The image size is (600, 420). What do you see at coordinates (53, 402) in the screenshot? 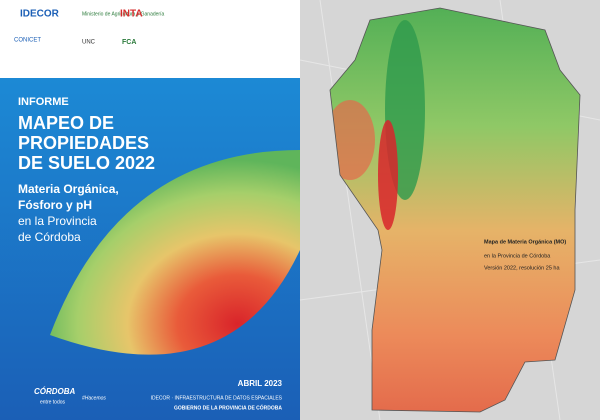
I see `brand-tag: entre todos` at bounding box center [53, 402].